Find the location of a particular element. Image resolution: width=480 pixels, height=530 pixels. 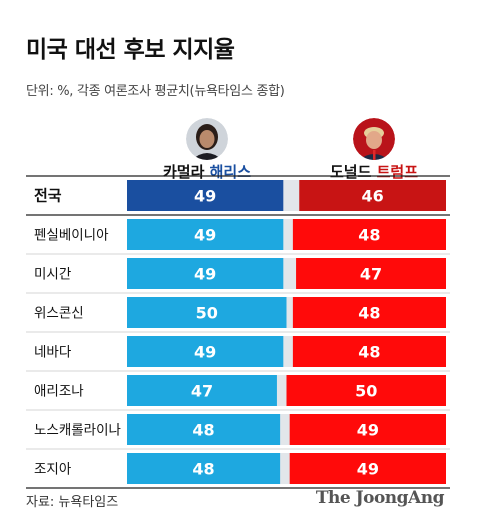

category-label: 노스캐롤라이나 is located at coordinates (77, 431).